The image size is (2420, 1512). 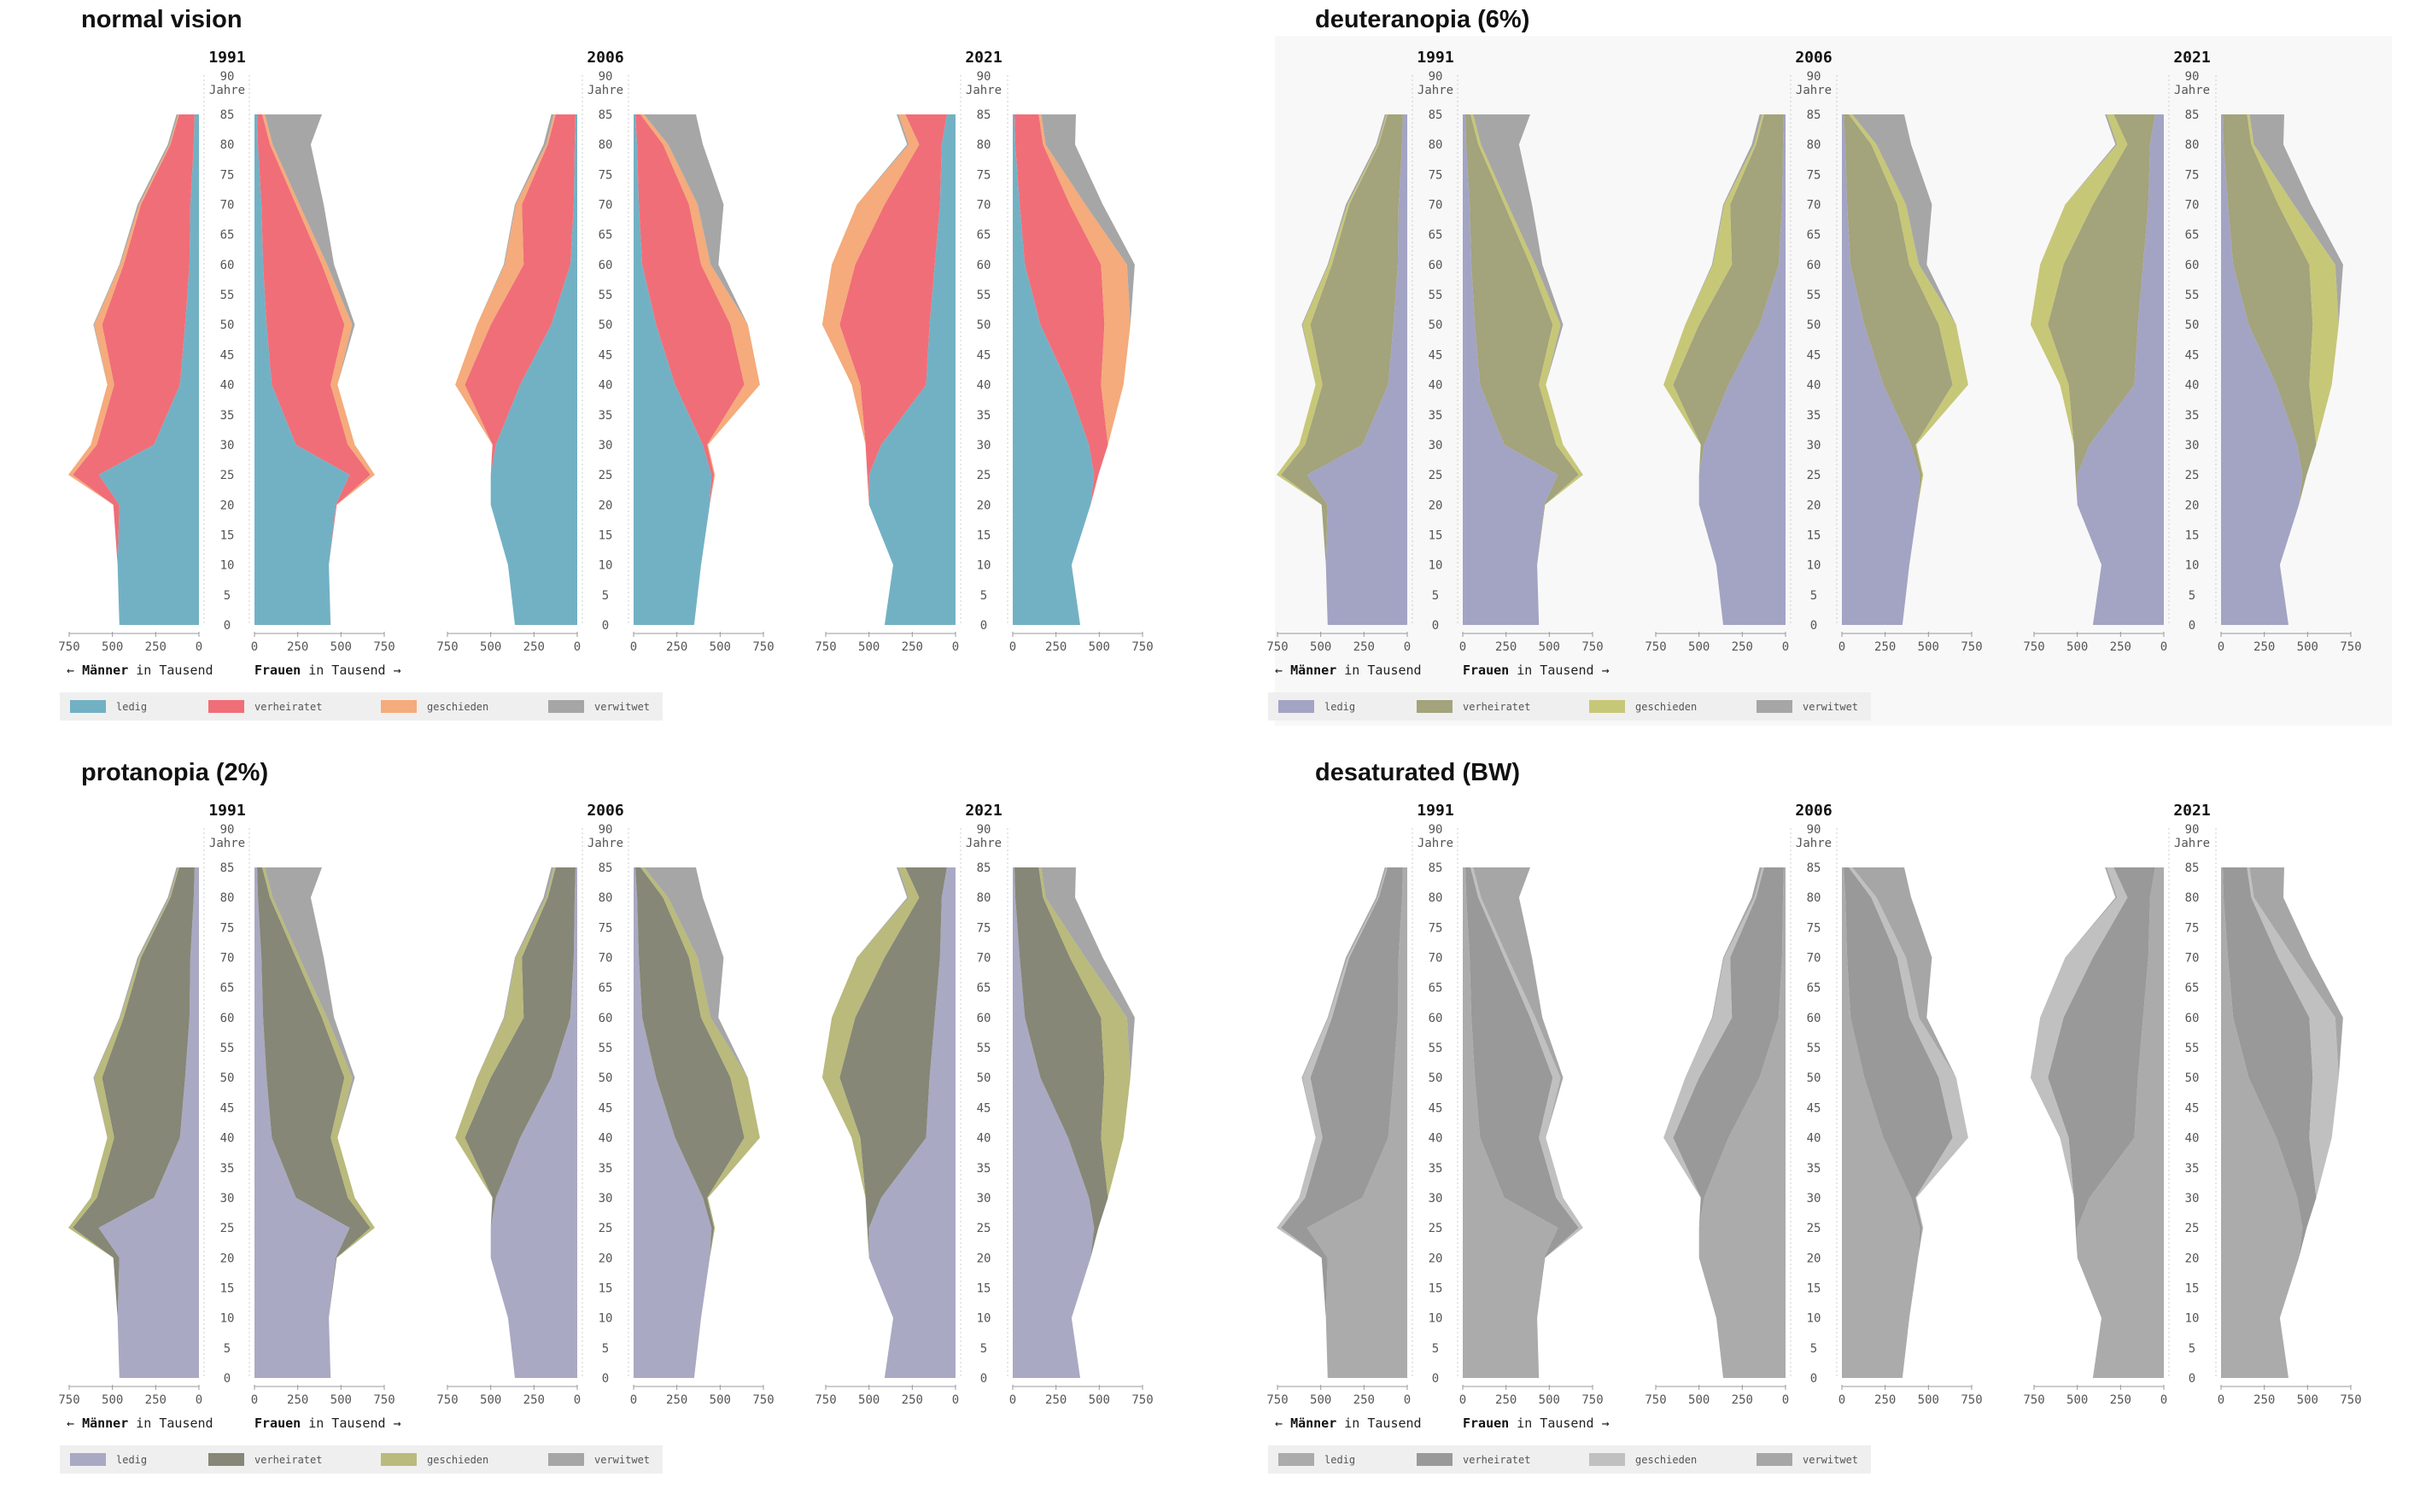 I want to click on legend-swatch-ledig, so click(x=1296, y=706).